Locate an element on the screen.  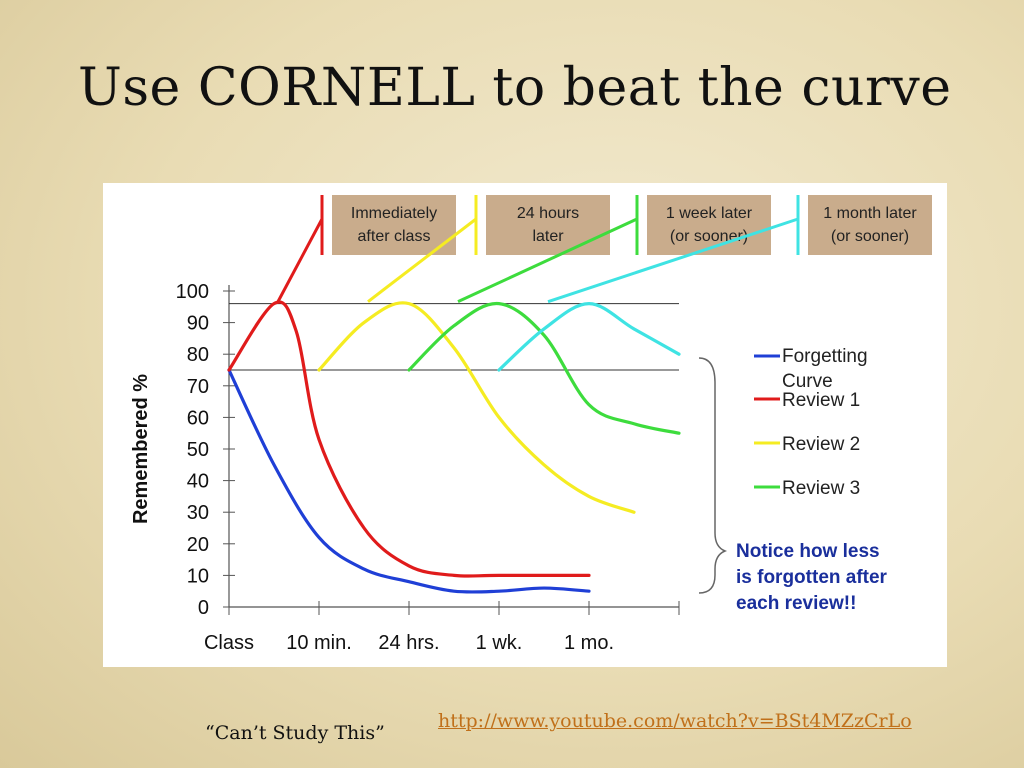
review-4-line is located at coordinates (589, 337).